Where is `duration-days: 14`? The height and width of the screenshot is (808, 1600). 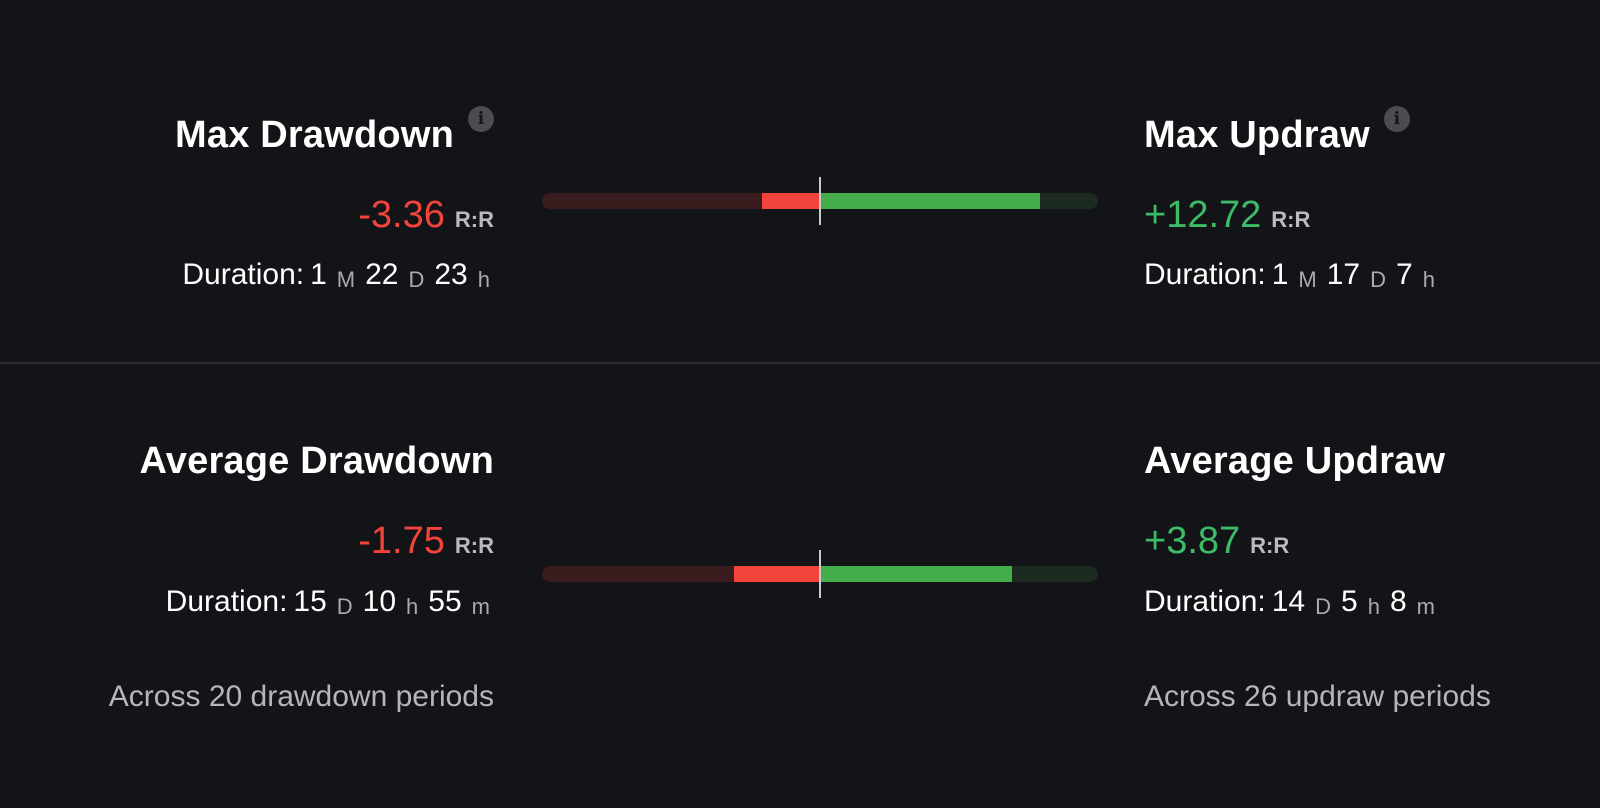 duration-days: 14 is located at coordinates (1288, 601).